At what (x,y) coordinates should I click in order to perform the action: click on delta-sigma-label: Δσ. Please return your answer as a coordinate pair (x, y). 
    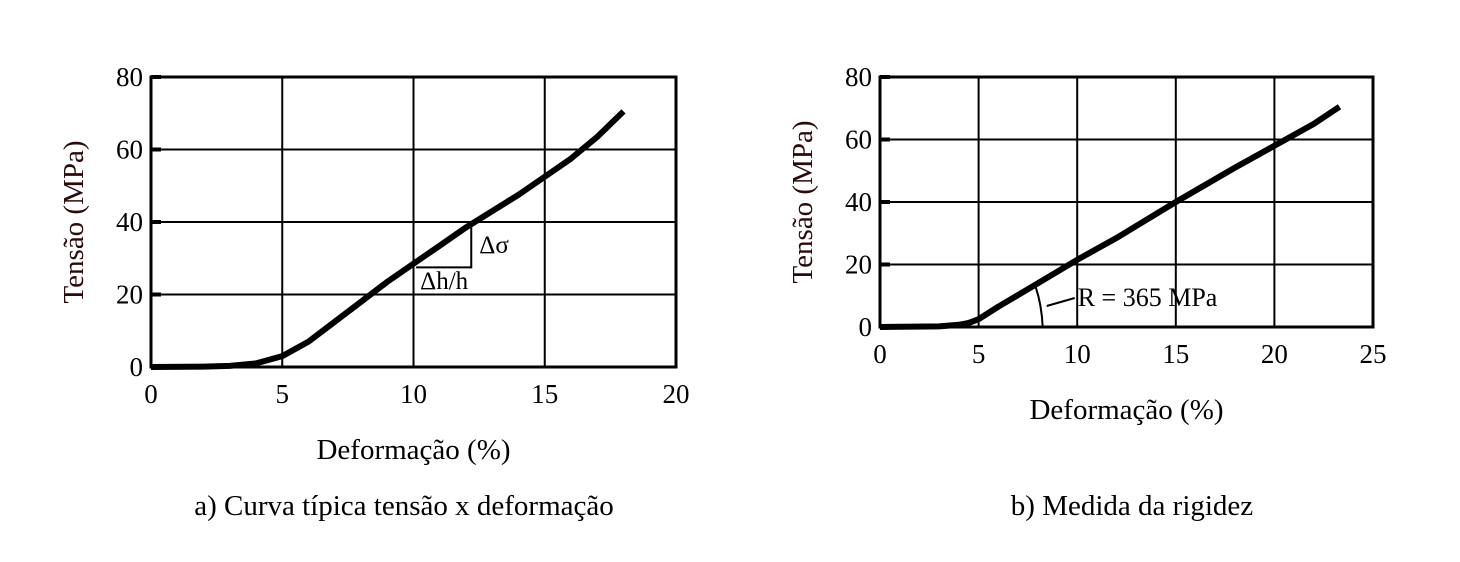
    Looking at the image, I should click on (494, 245).